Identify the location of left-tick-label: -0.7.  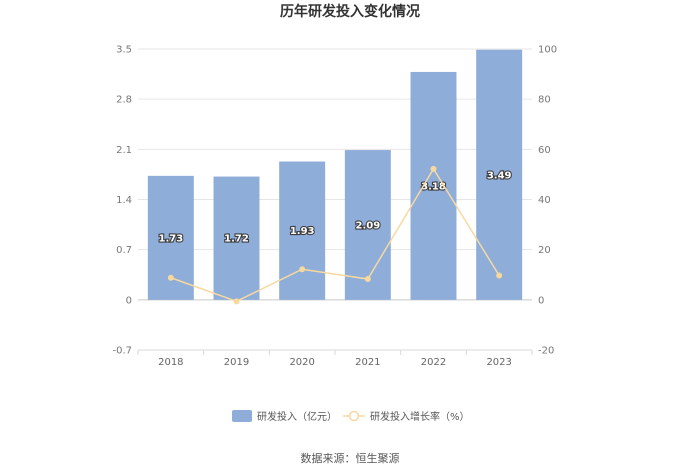
(122, 351).